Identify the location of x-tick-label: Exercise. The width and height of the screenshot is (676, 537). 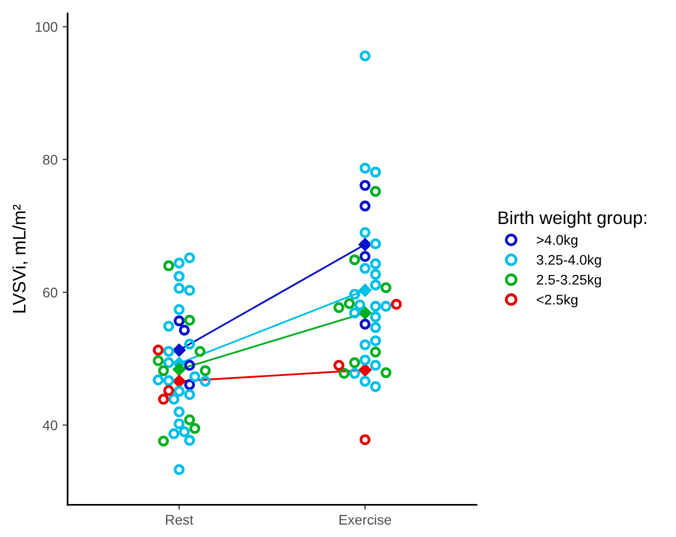
(366, 519).